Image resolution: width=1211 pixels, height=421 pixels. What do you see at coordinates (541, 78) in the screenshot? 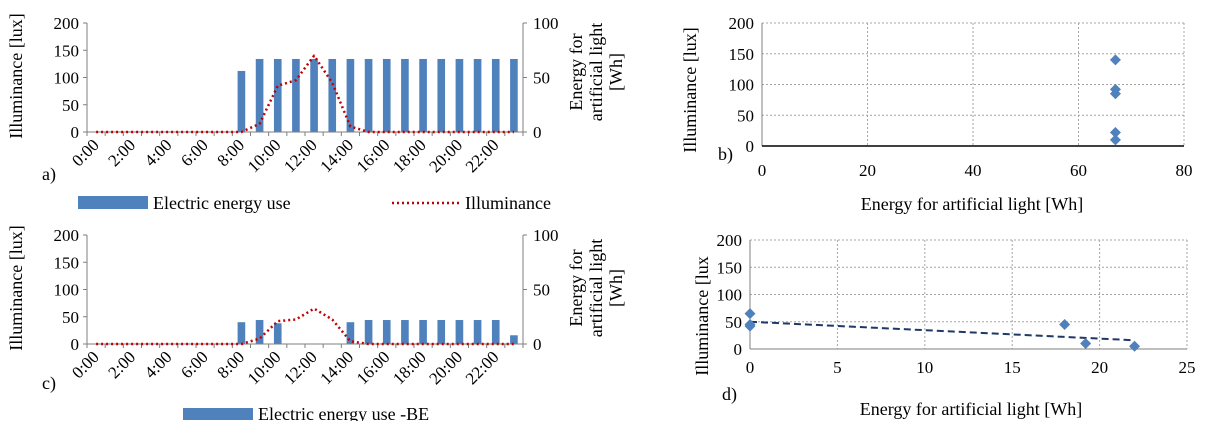
I see `panel-a-y2tick-label: 50` at bounding box center [541, 78].